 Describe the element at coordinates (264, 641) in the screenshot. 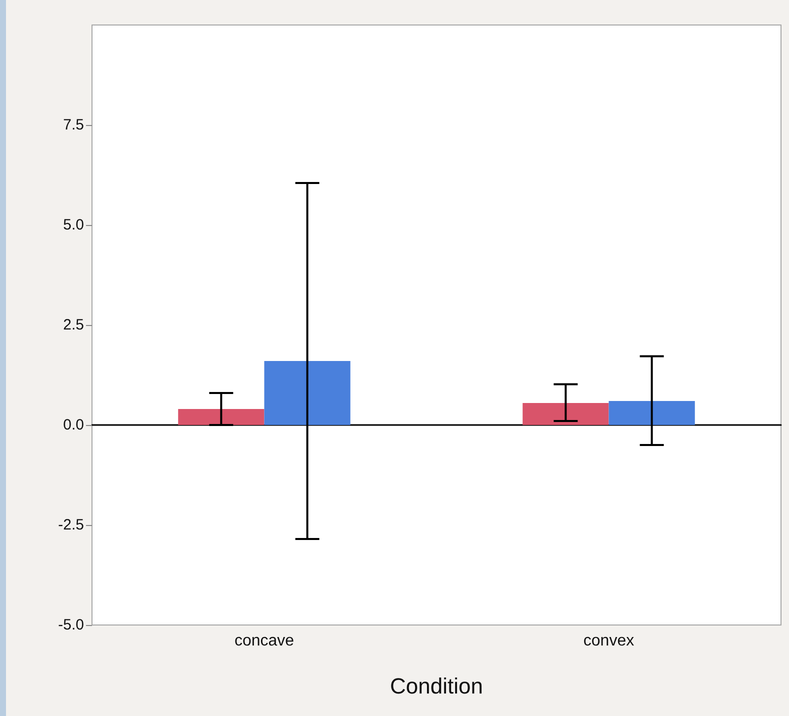

I see `x-tick-label: concave` at that location.